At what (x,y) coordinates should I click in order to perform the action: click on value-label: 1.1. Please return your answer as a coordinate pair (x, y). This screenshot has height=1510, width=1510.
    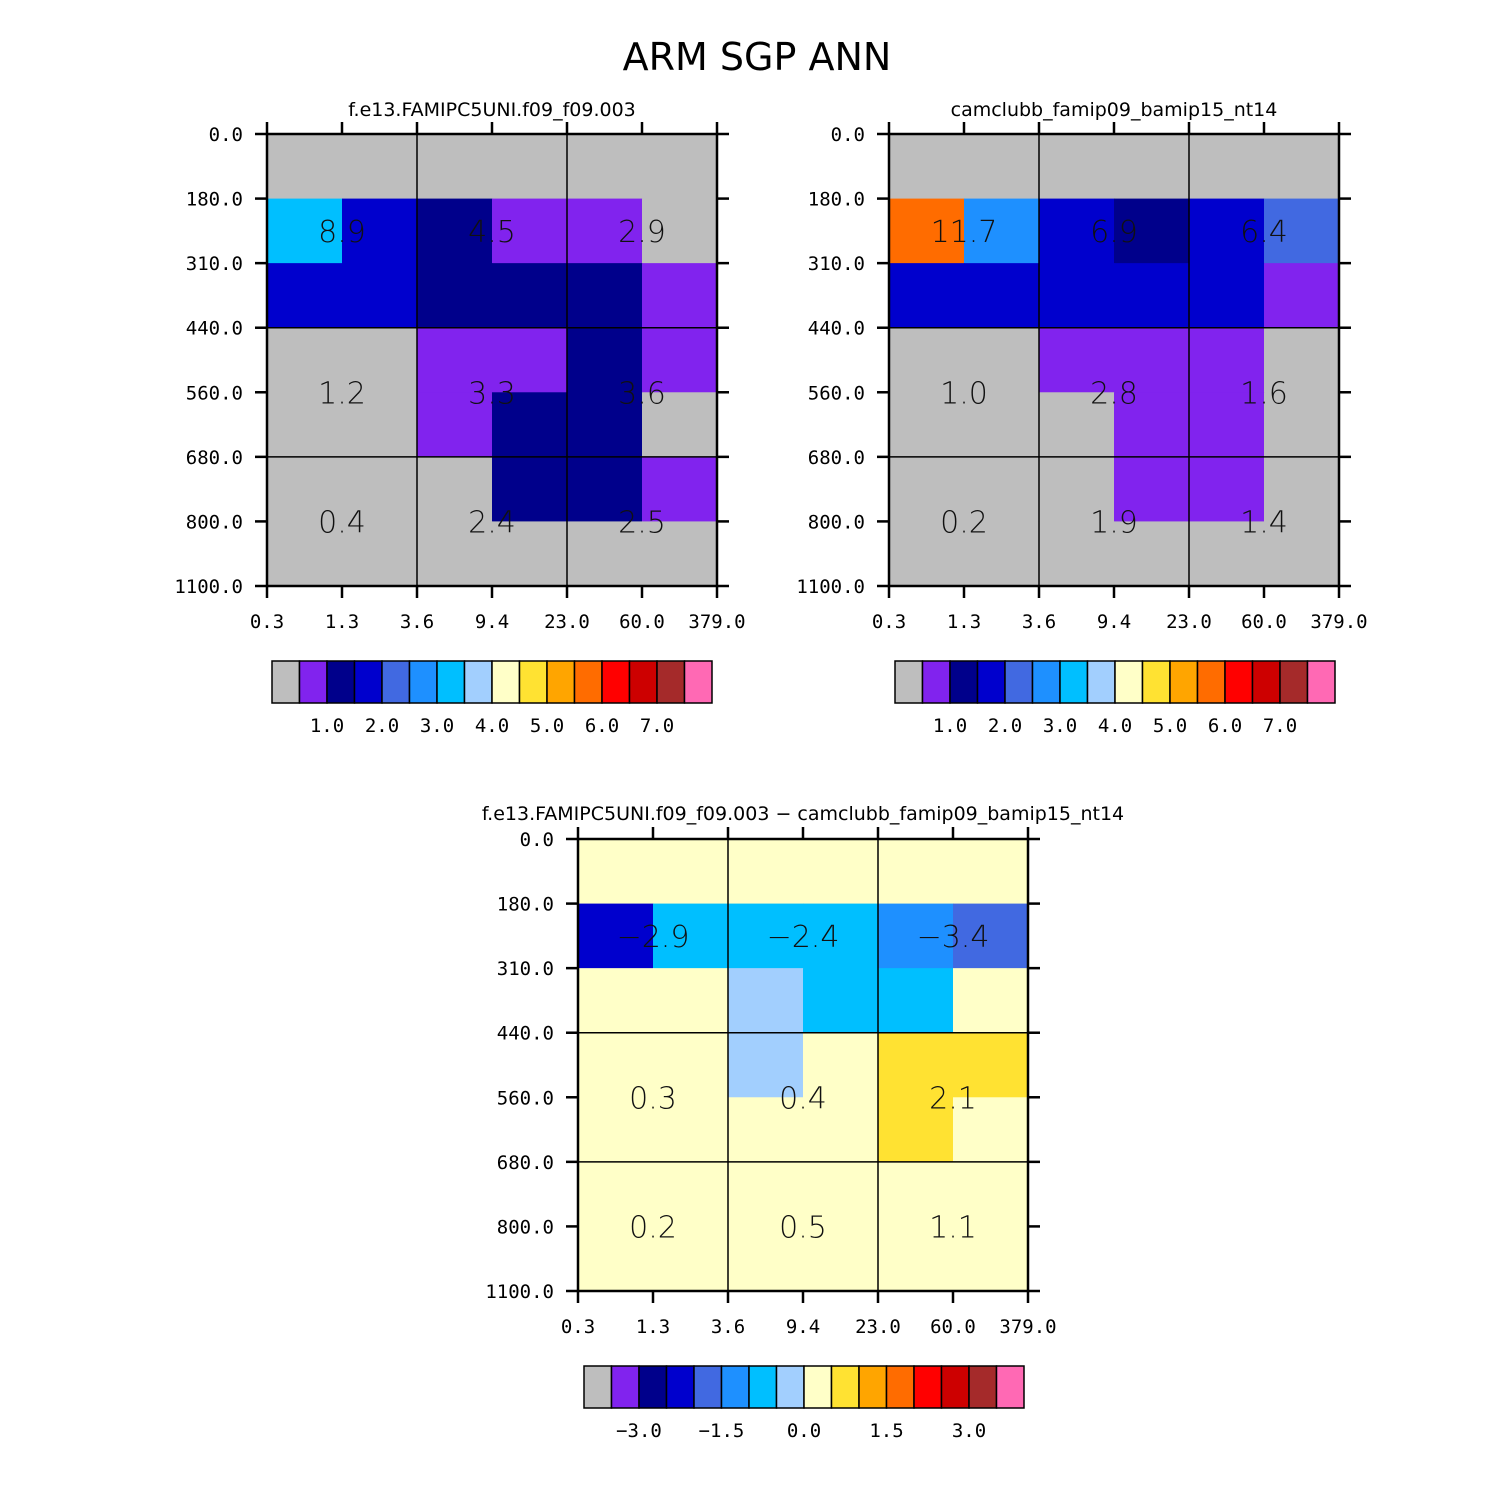
    Looking at the image, I should click on (953, 1227).